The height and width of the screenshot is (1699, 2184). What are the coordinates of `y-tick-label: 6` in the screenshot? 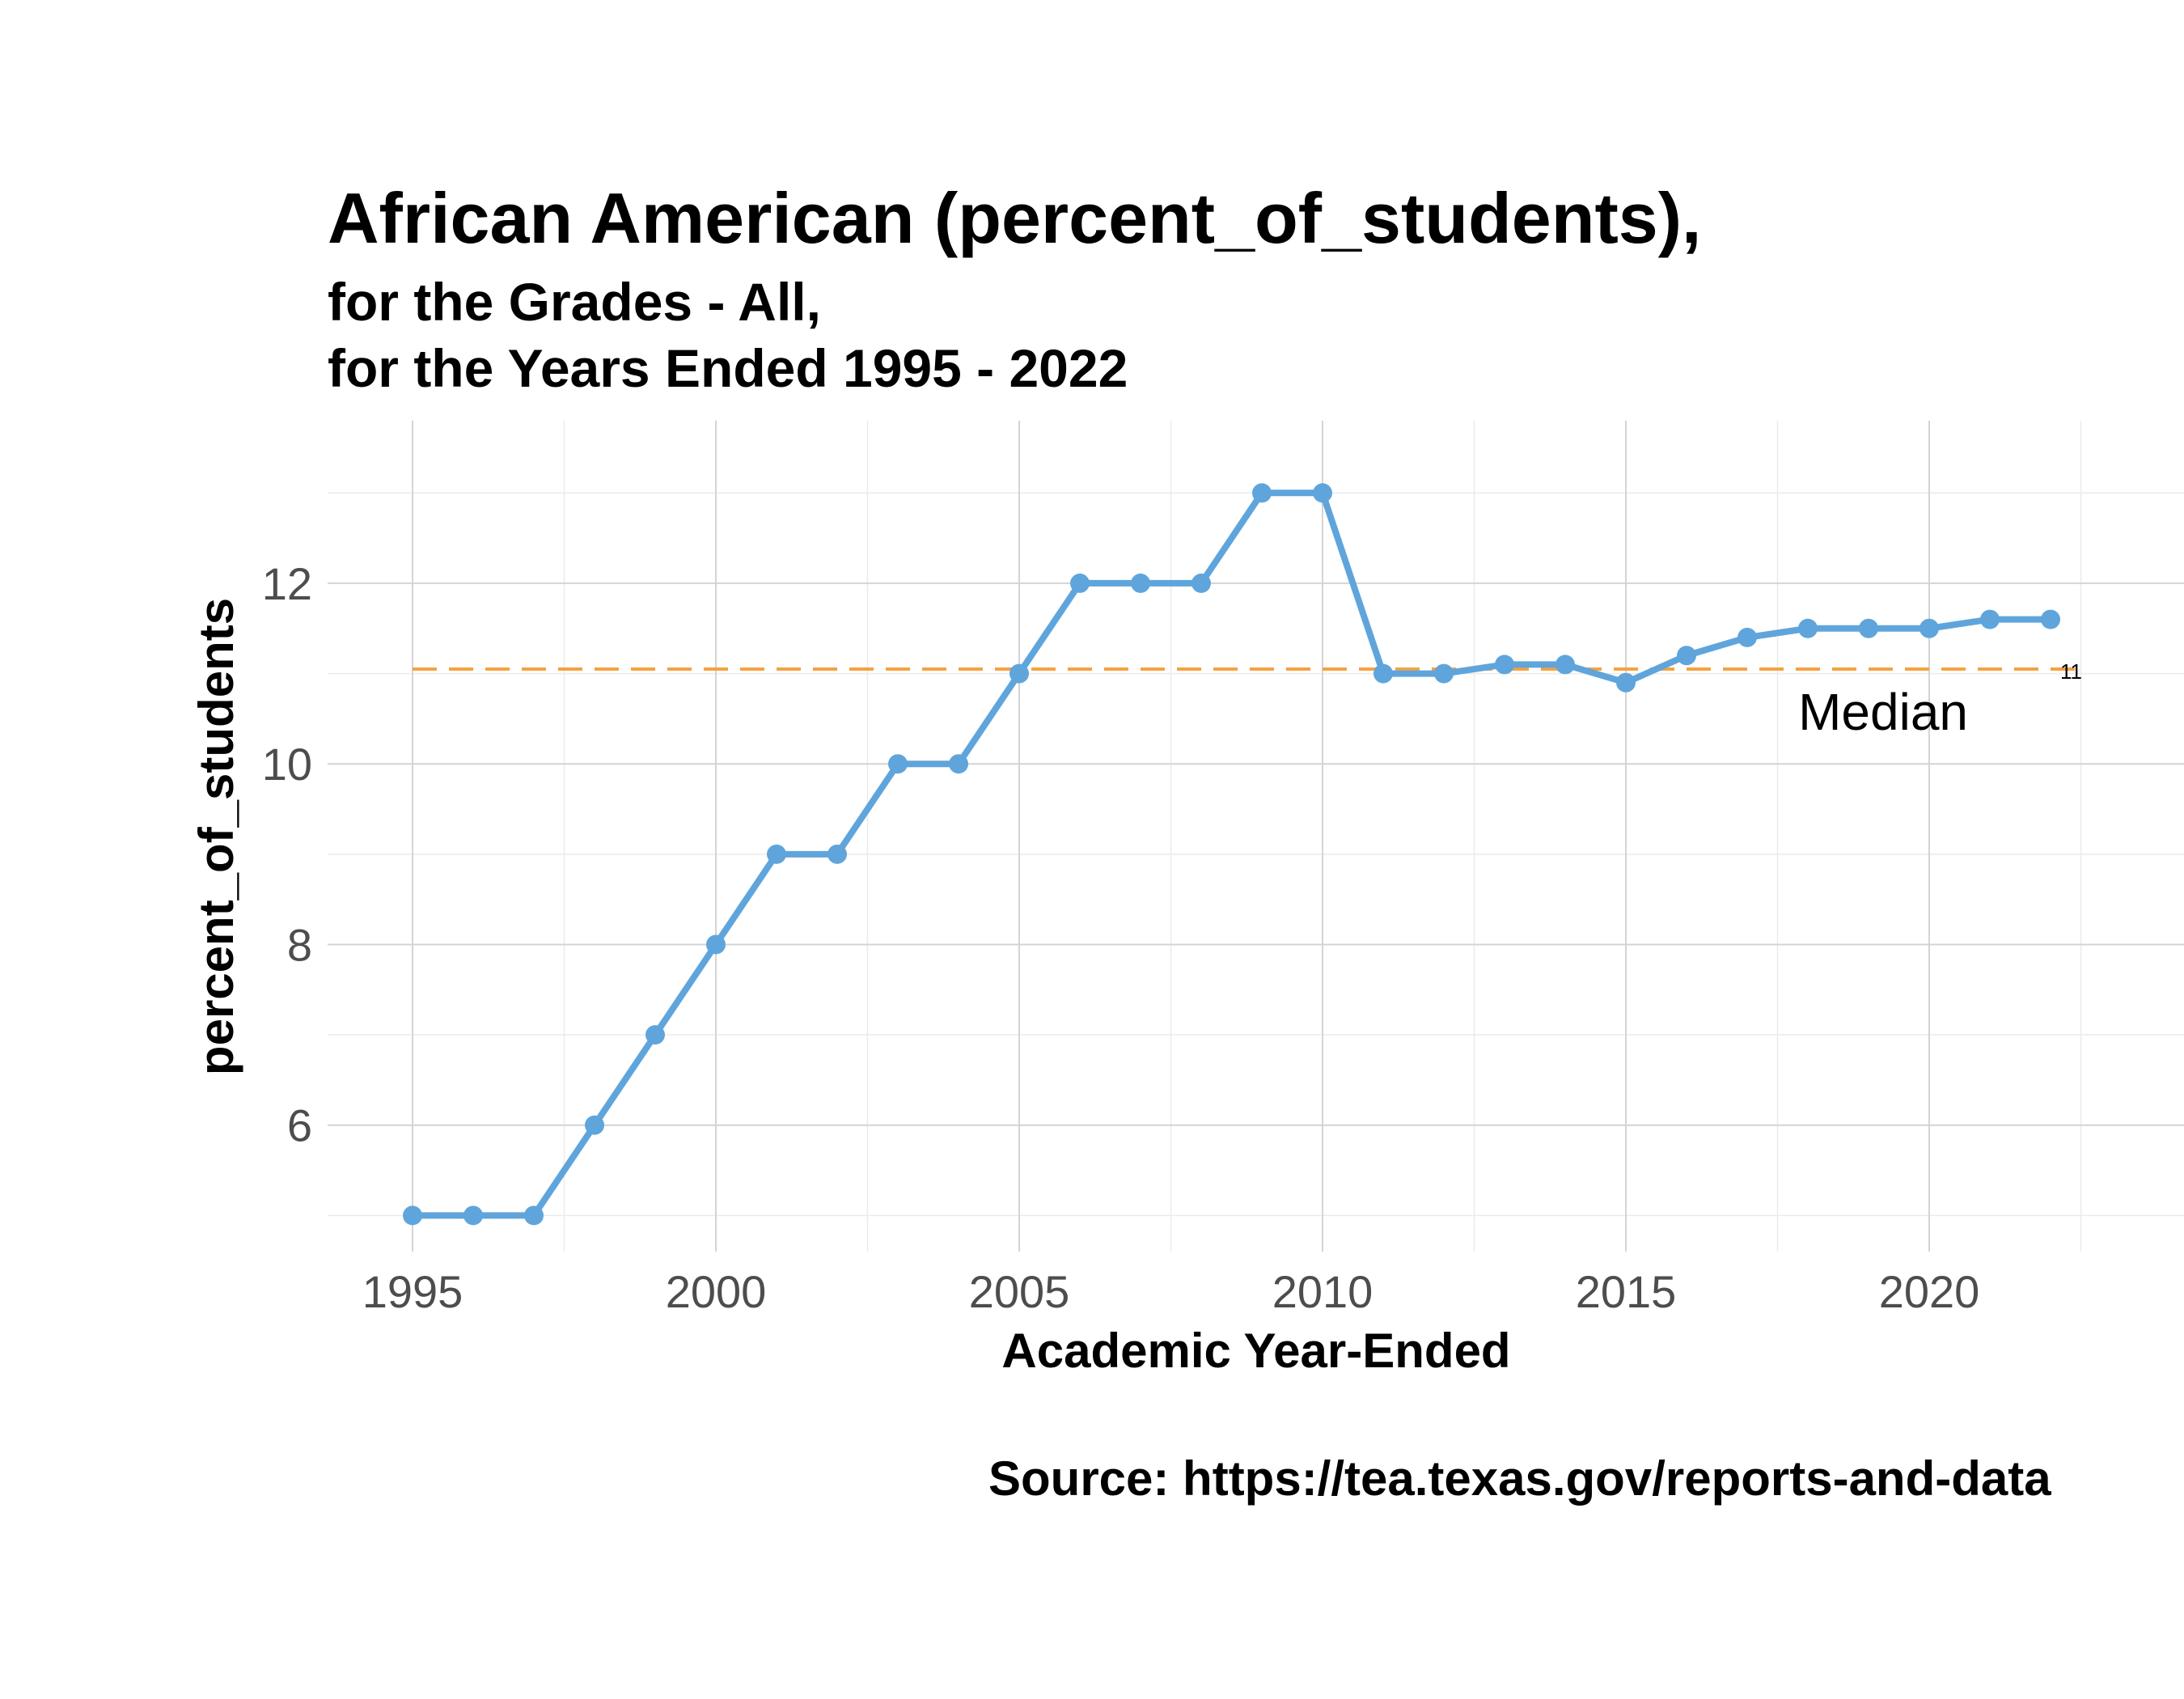 It's located at (299, 1125).